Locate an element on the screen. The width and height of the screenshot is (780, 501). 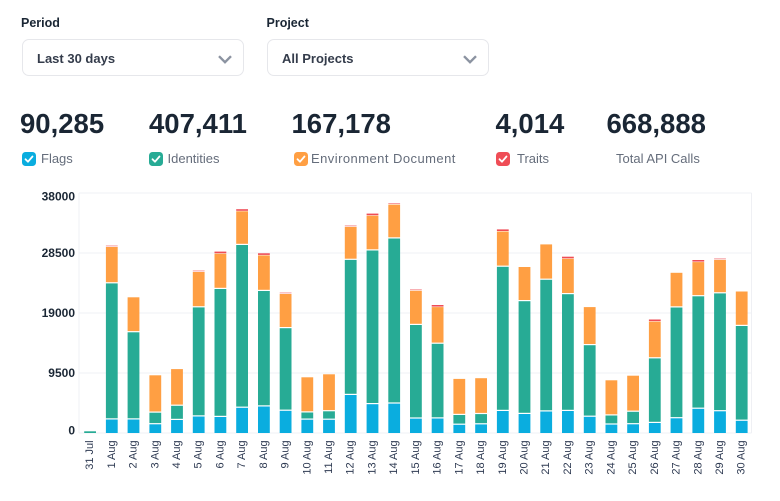
svg-text: 10 Aug is located at coordinates (307, 457).